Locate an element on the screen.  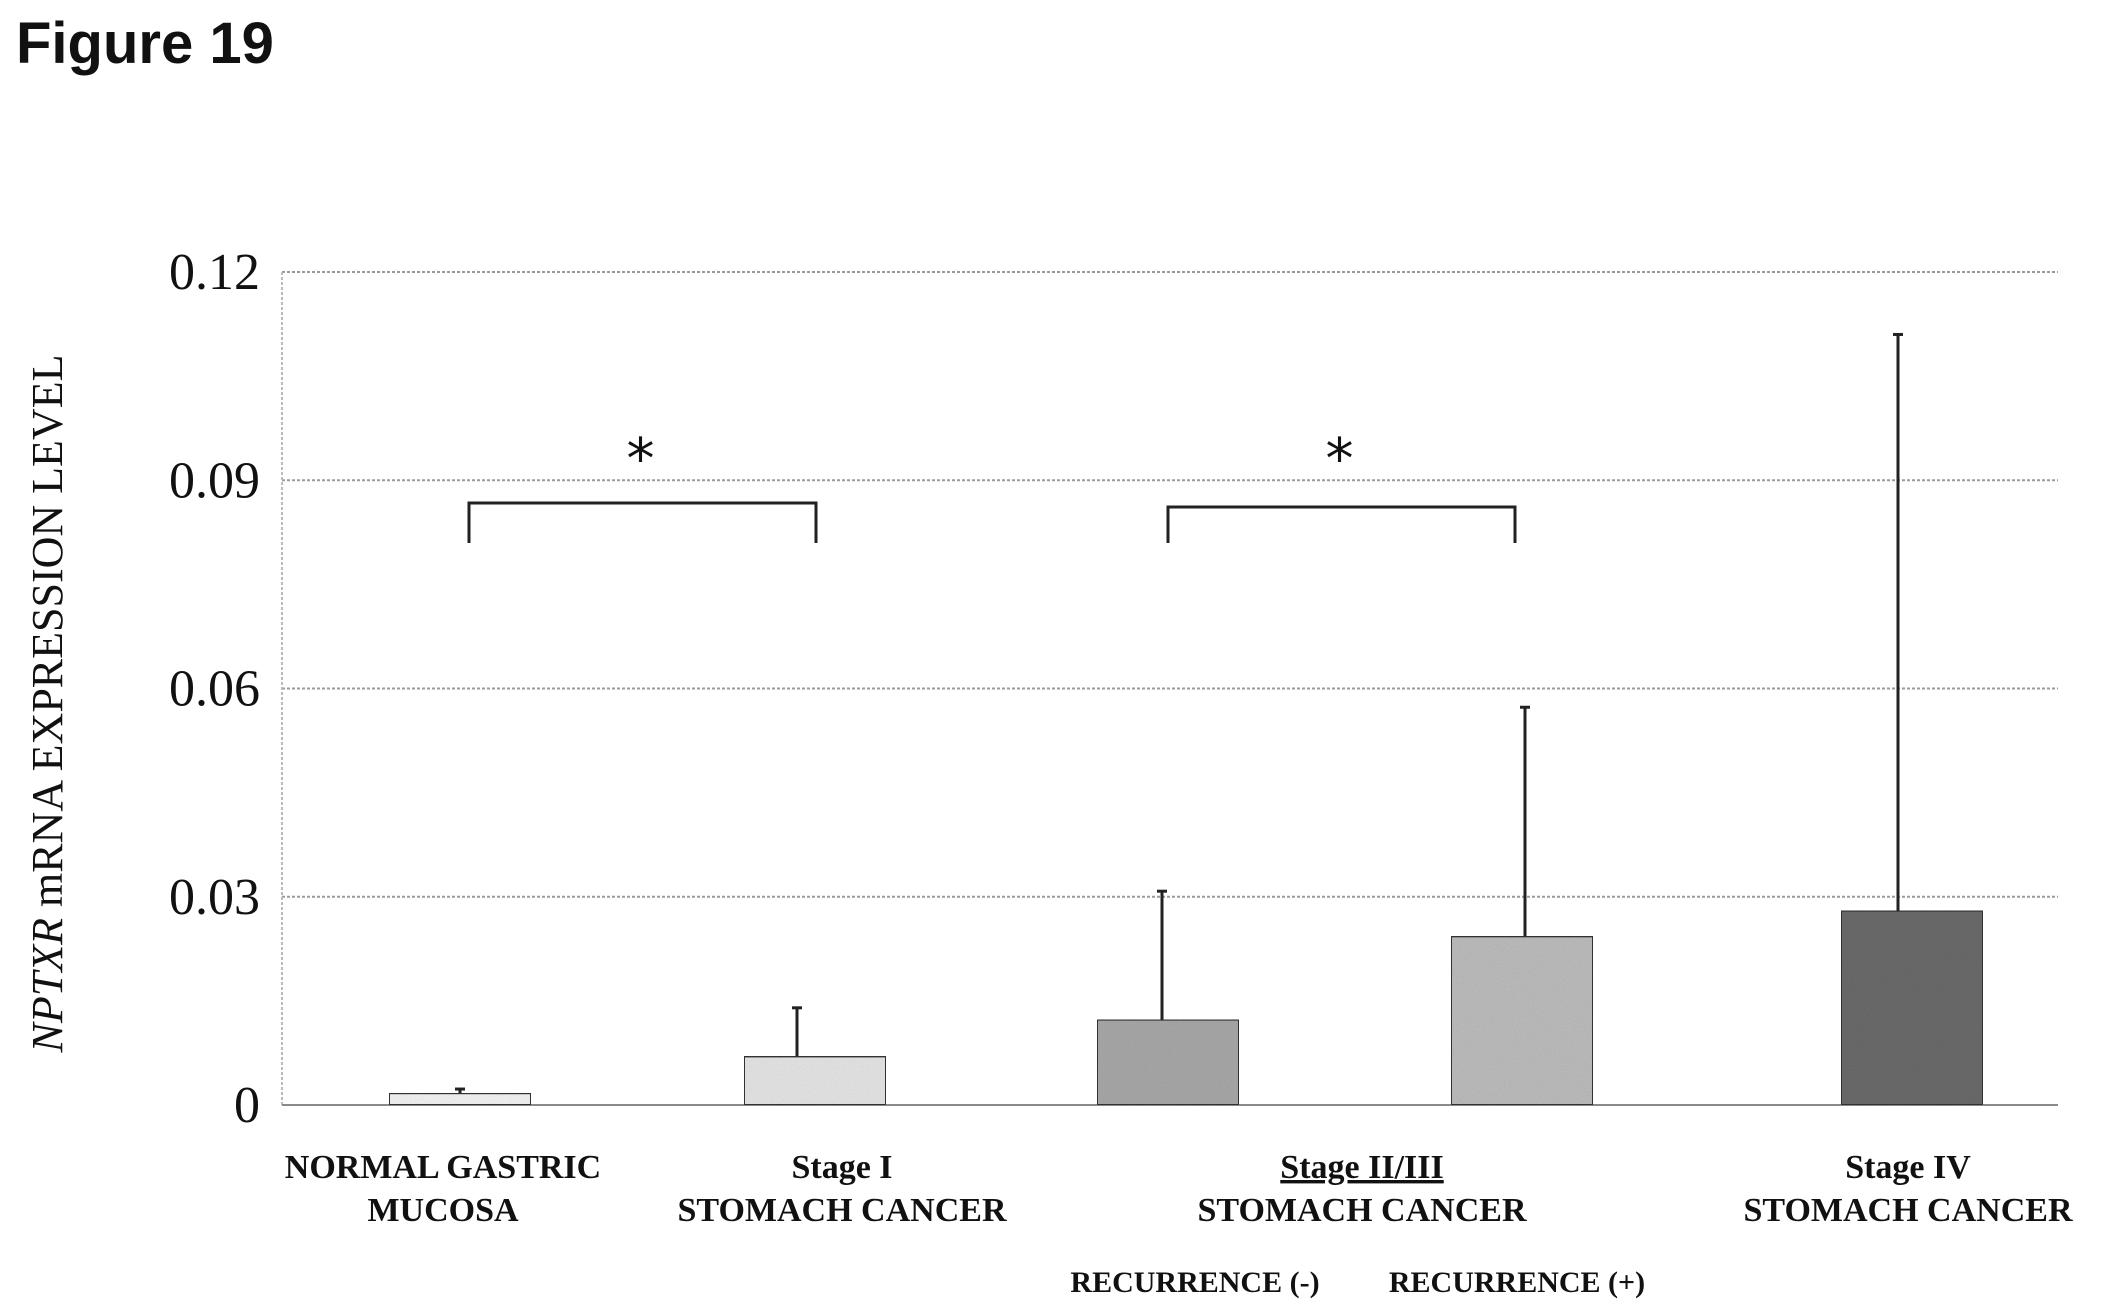
y-axis-label: NPTXR mRNA EXPRESSION LEVEL is located at coordinates (47, 704).